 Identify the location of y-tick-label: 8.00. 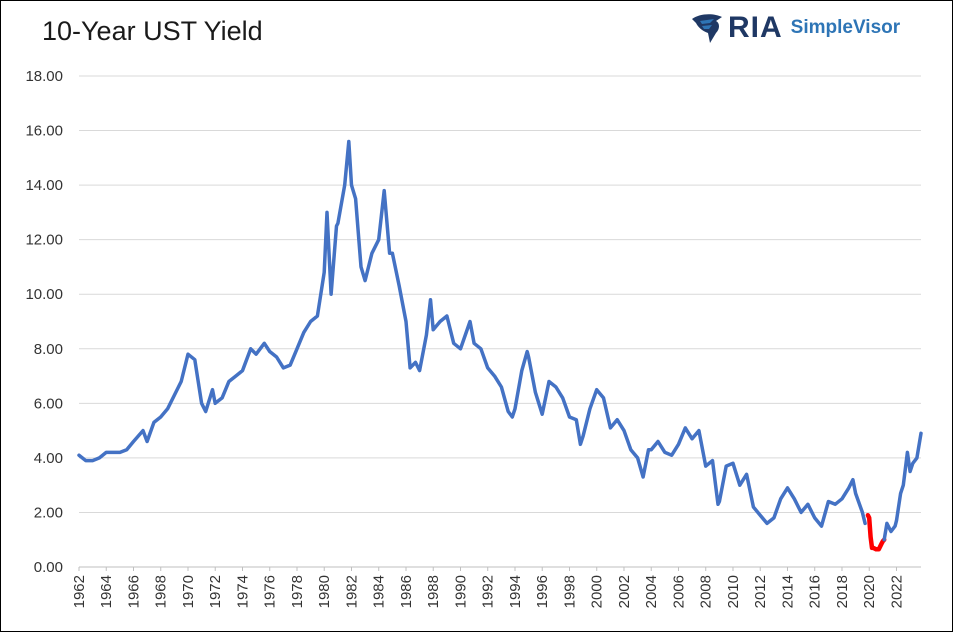
(48, 349).